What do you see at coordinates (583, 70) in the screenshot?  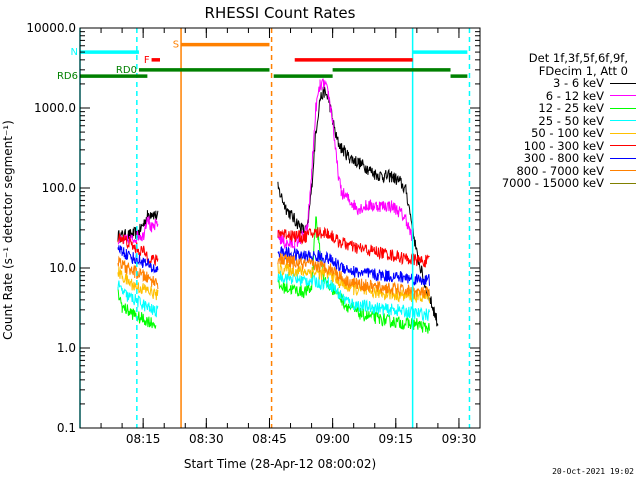 I see `legend-header-line-2: FDecim 1, Att 0` at bounding box center [583, 70].